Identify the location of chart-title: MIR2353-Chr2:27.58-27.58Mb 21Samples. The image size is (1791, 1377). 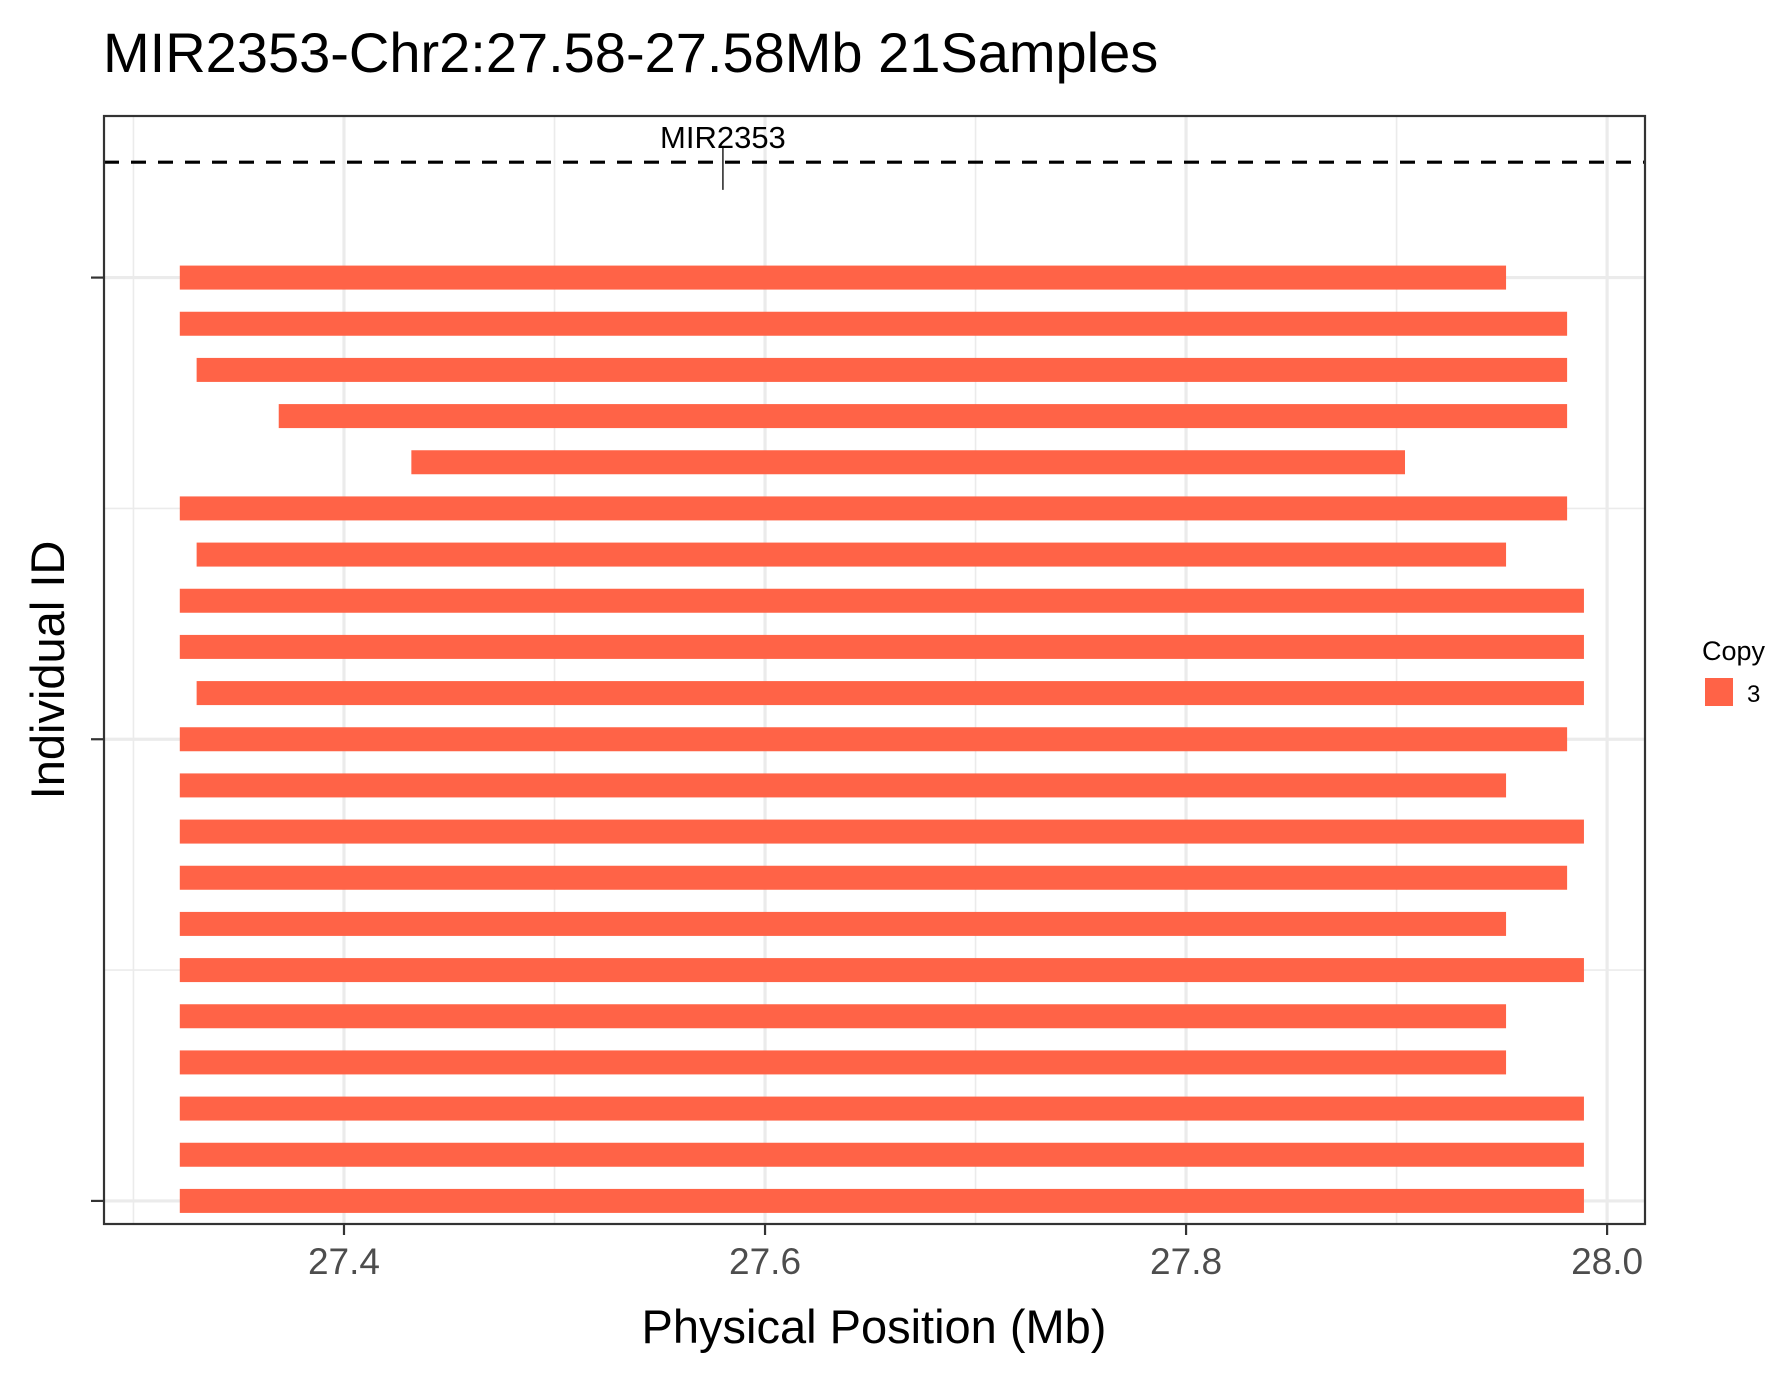
(630, 52).